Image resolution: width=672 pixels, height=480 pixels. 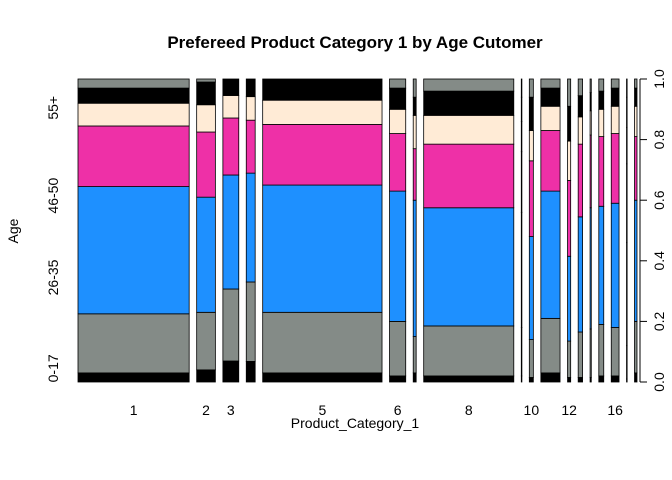 What do you see at coordinates (659, 382) in the screenshot?
I see `right-axis-label-0.0: 0.0` at bounding box center [659, 382].